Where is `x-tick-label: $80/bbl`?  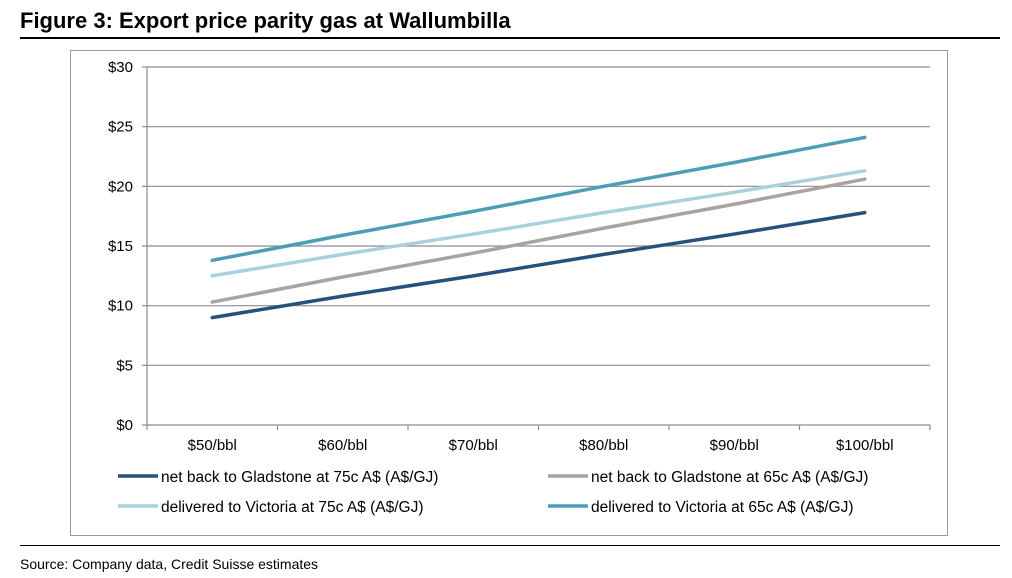 x-tick-label: $80/bbl is located at coordinates (603, 445).